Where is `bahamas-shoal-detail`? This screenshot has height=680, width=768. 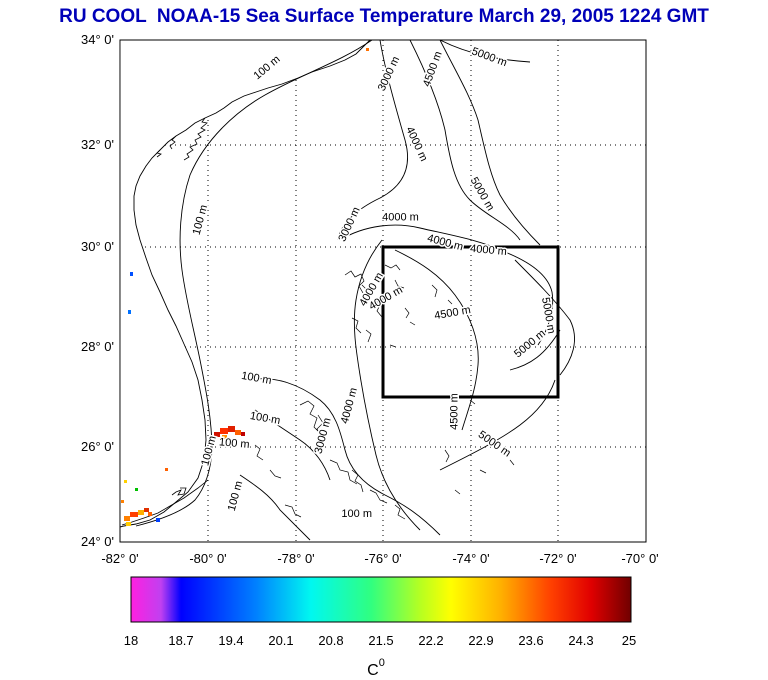 bahamas-shoal-detail is located at coordinates (330, 460).